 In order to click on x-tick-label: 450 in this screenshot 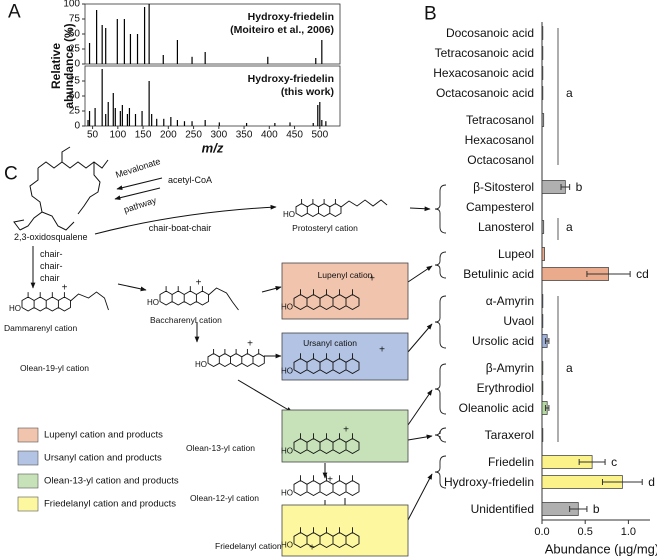, I will do `click(294, 135)`.